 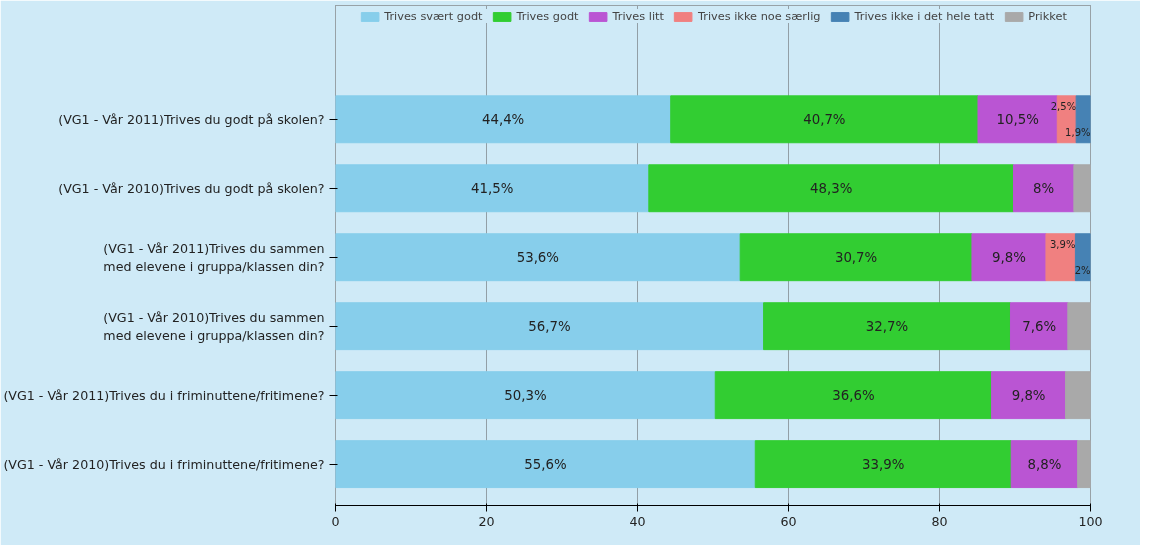 I want to click on legend-label: Trives ikke i det hele tatt, so click(x=924, y=16).